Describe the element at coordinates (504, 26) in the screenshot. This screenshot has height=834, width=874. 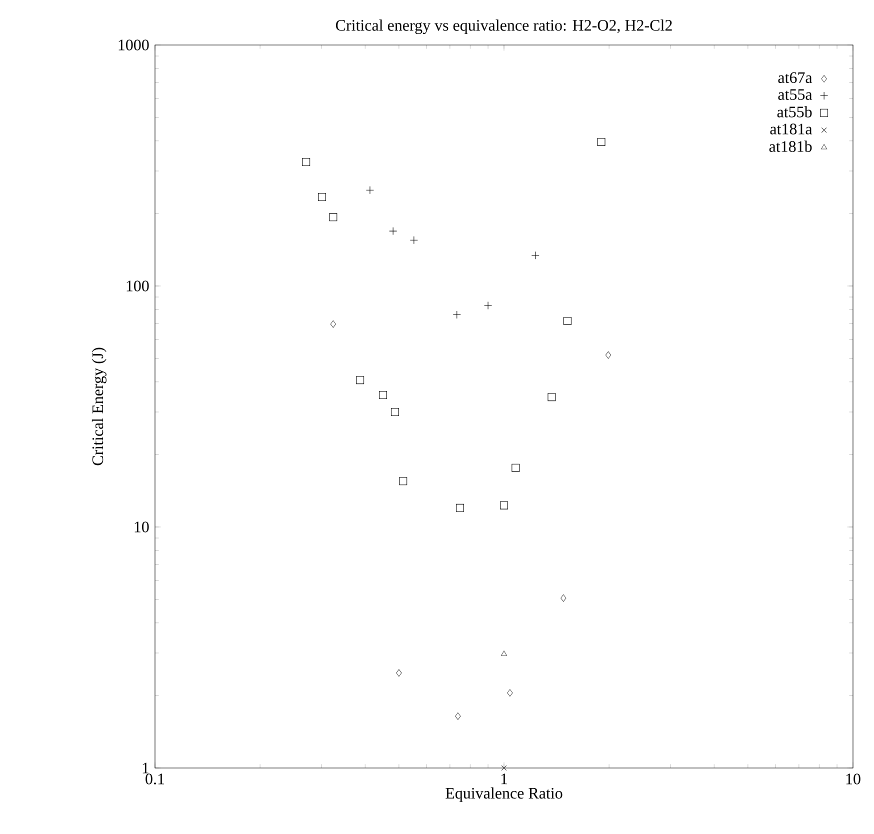
I see `chart-title: Critical energy vs equivalence ratio: H2-O2, H2-Cl2` at that location.